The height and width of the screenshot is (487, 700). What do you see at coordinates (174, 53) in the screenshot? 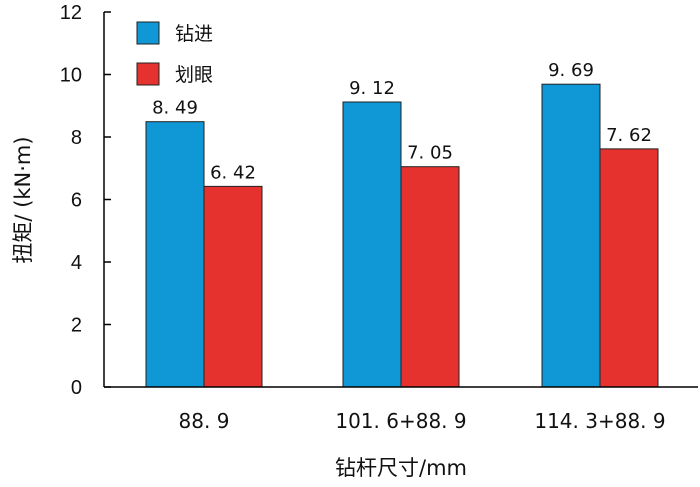
I see `legend: 钻进 划眼` at bounding box center [174, 53].